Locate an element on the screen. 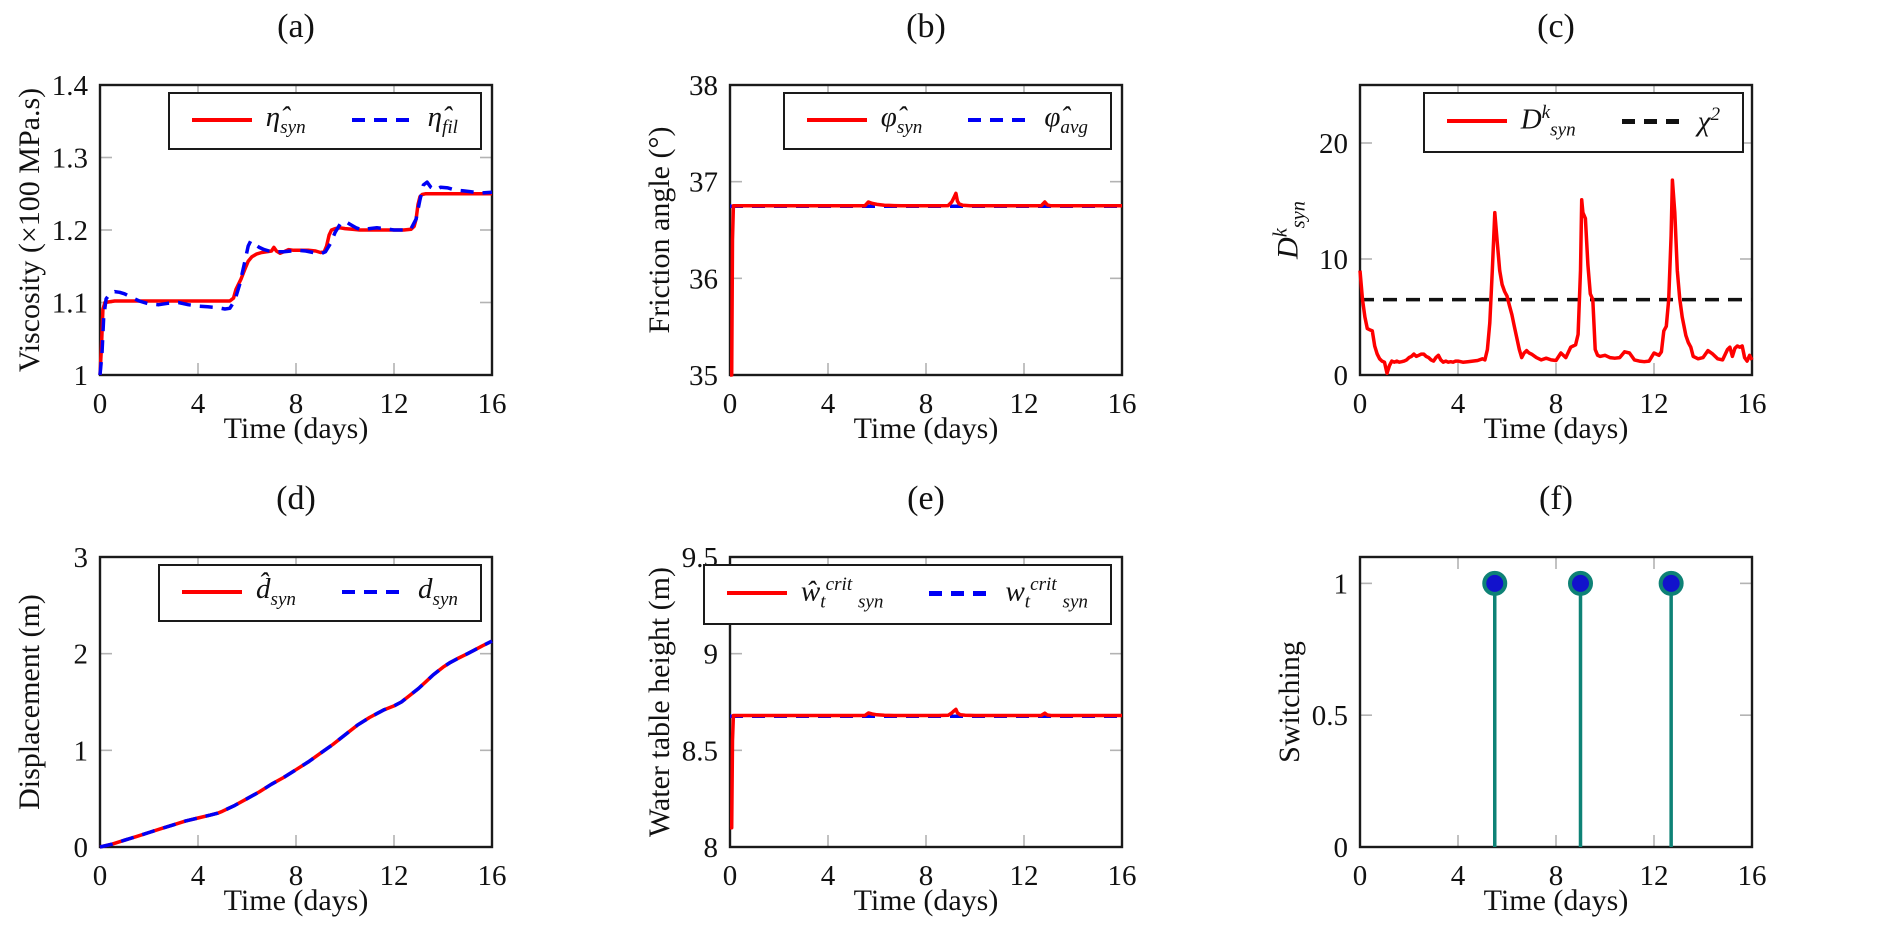 The width and height of the screenshot is (1892, 945). series-eta-hat-fil is located at coordinates (295, 278).